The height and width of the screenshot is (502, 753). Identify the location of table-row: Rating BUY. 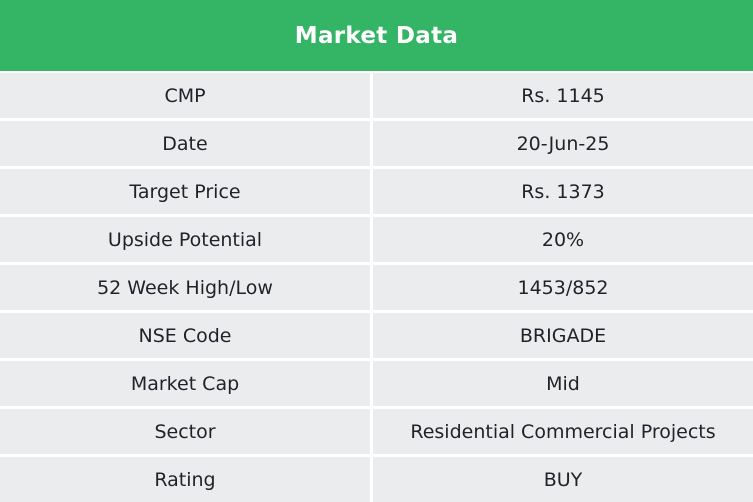
(376, 479).